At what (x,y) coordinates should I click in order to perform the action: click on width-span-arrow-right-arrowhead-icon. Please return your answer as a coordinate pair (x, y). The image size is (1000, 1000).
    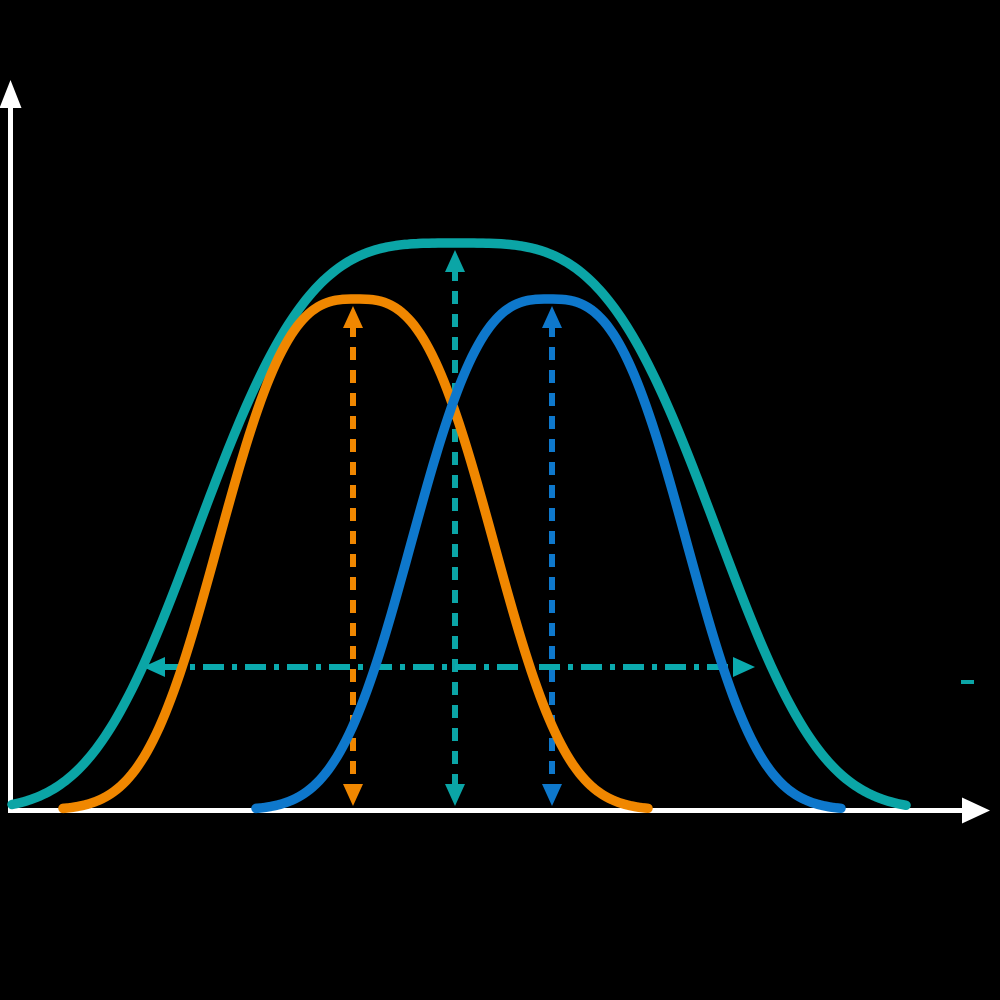
    Looking at the image, I should click on (744, 667).